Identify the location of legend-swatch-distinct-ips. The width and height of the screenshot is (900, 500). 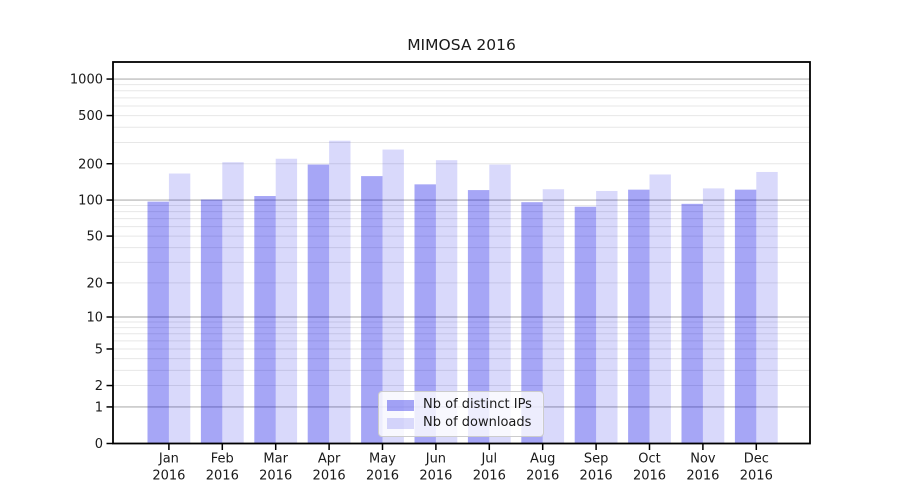
(400, 405).